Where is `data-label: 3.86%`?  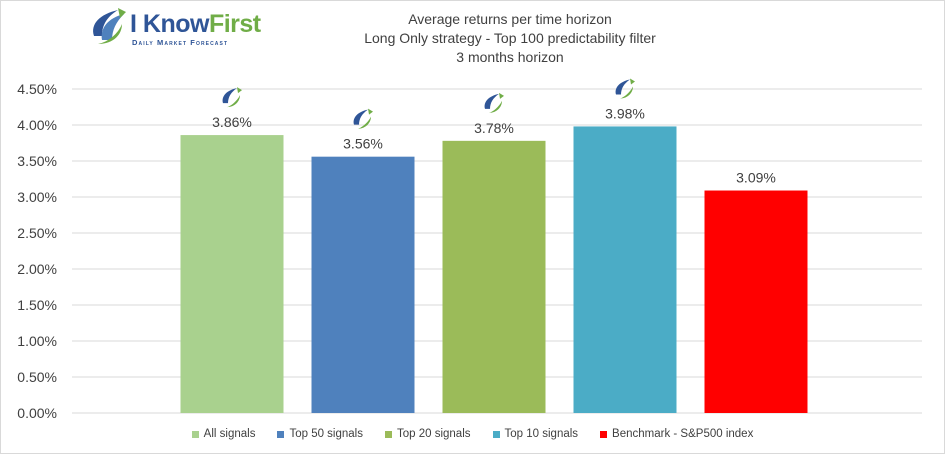 data-label: 3.86% is located at coordinates (232, 122).